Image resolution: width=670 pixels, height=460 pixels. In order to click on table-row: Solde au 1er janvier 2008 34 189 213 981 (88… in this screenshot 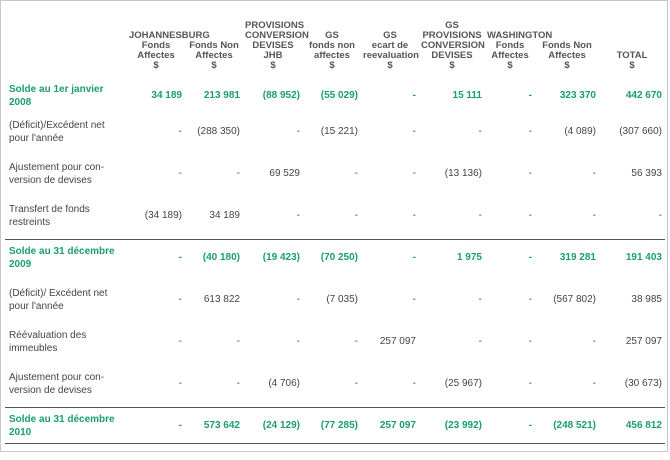, I will do `click(335, 95)`.